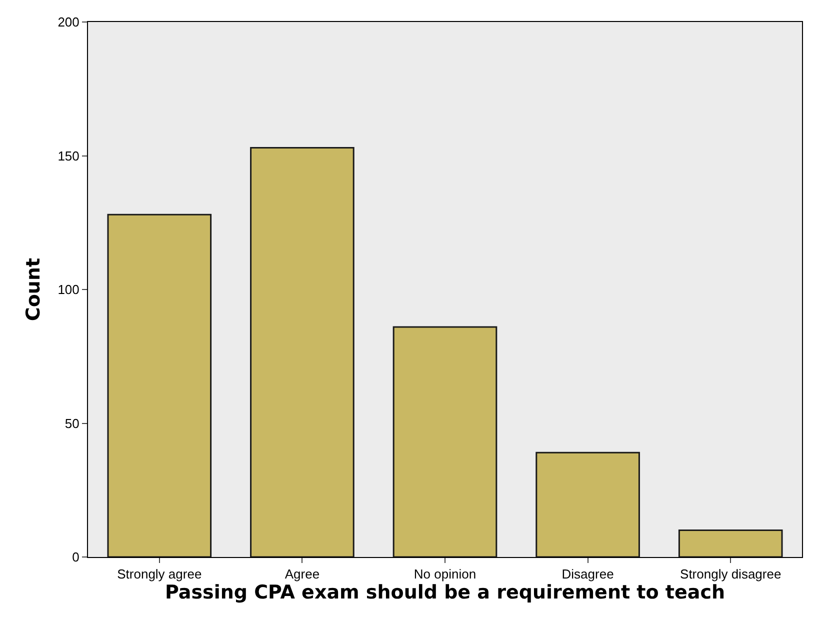  What do you see at coordinates (445, 593) in the screenshot?
I see `x-axis-title: Passing CPA exam should be a requirement to teach` at bounding box center [445, 593].